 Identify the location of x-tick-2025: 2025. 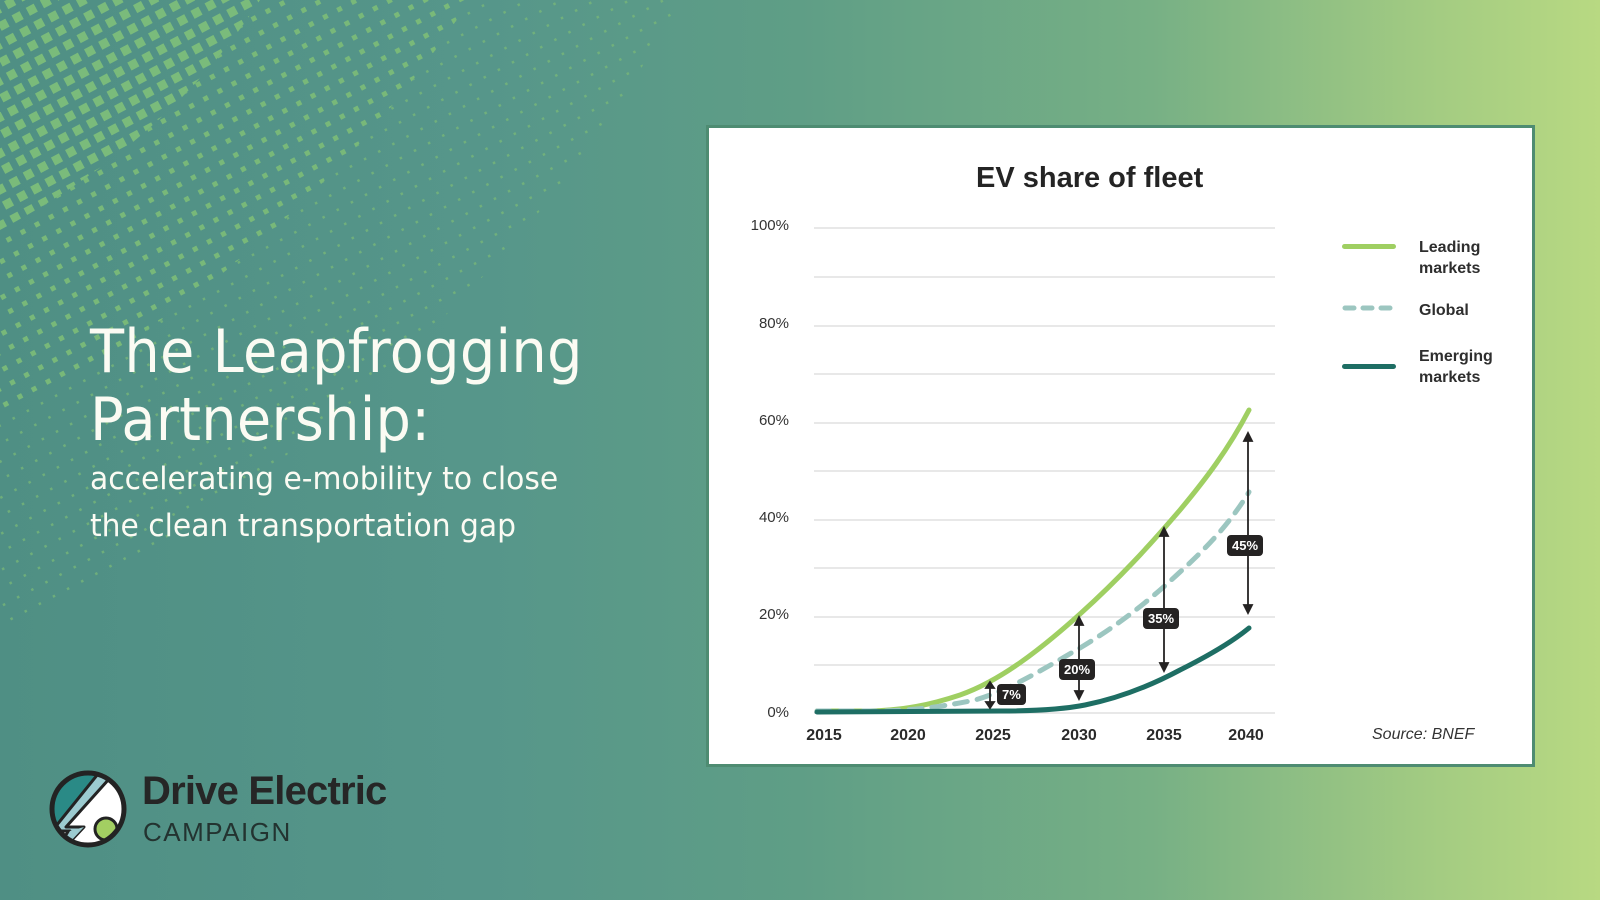
(993, 735).